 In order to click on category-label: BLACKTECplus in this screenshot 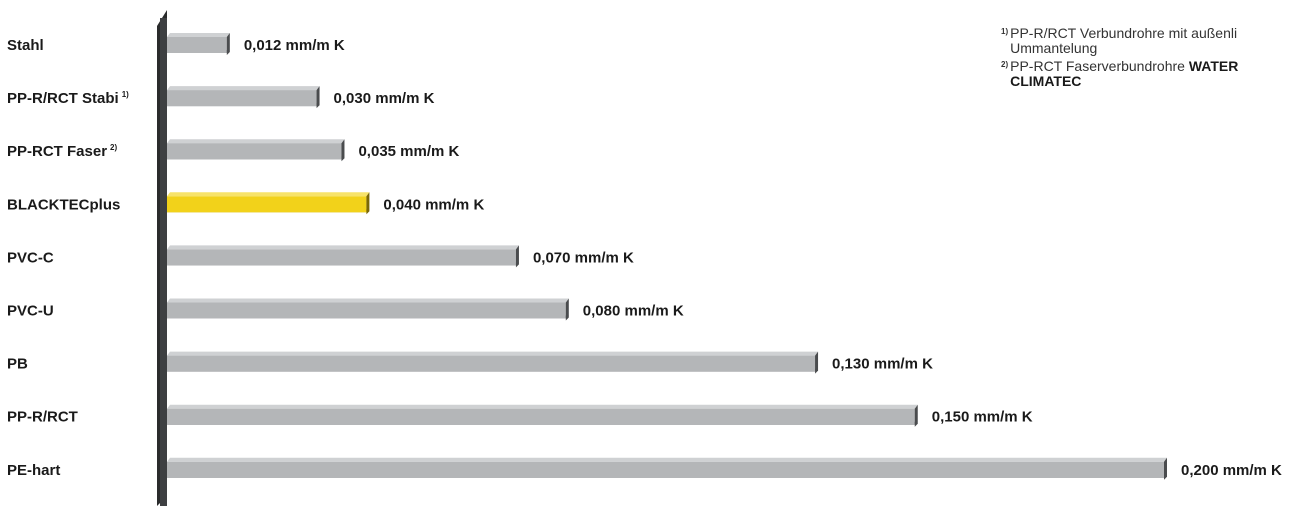, I will do `click(63, 204)`.